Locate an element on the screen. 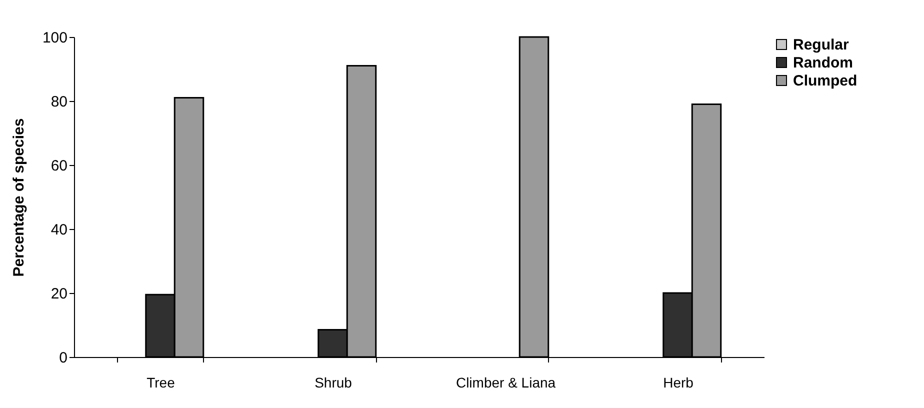 The height and width of the screenshot is (408, 924). x-tick-label: Shrub is located at coordinates (333, 382).